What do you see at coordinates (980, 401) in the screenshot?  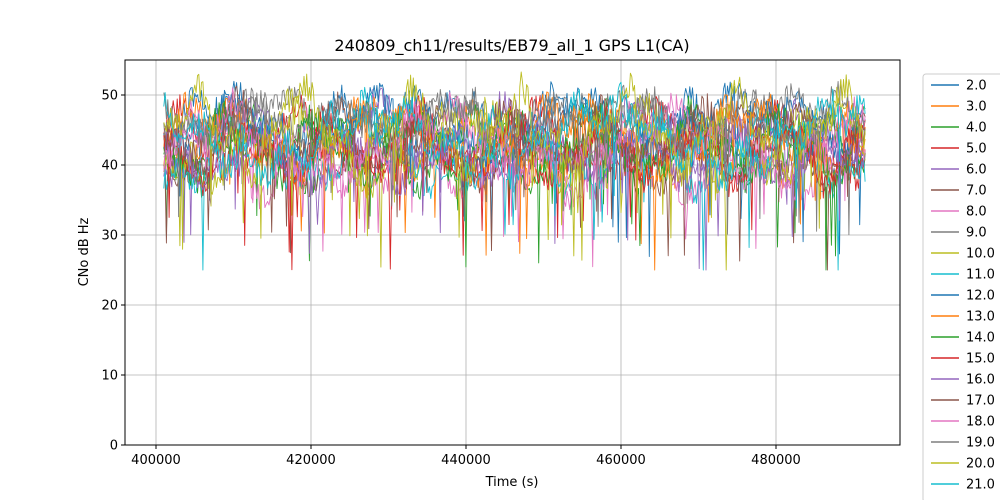 I see `legend-label: 17.0` at bounding box center [980, 401].